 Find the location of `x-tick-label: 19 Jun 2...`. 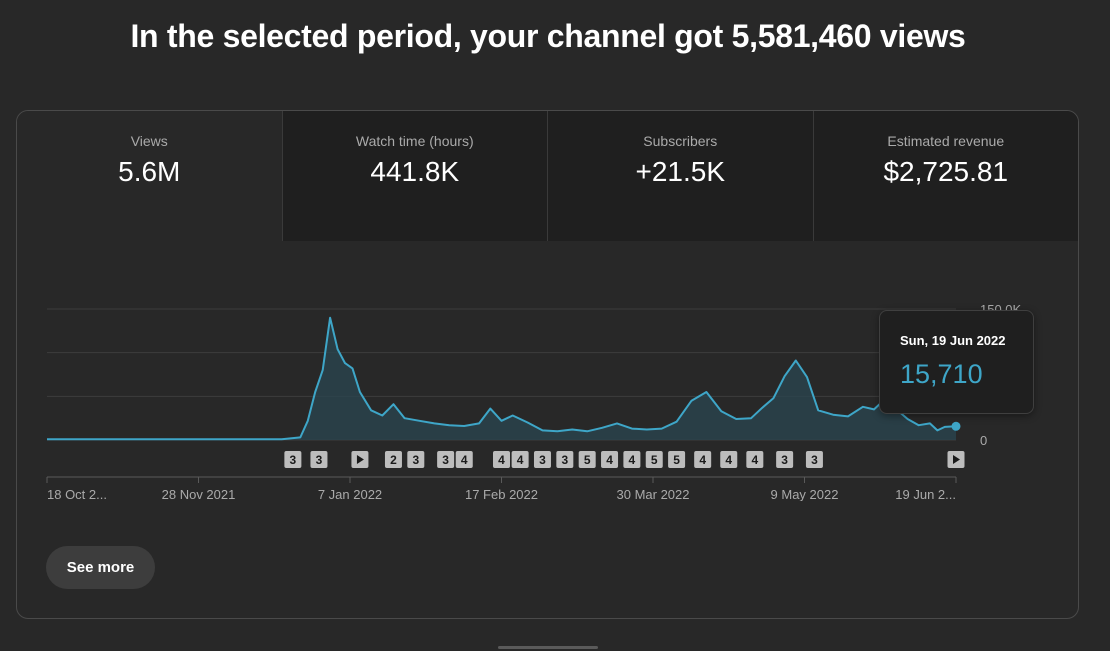

x-tick-label: 19 Jun 2... is located at coordinates (925, 494).